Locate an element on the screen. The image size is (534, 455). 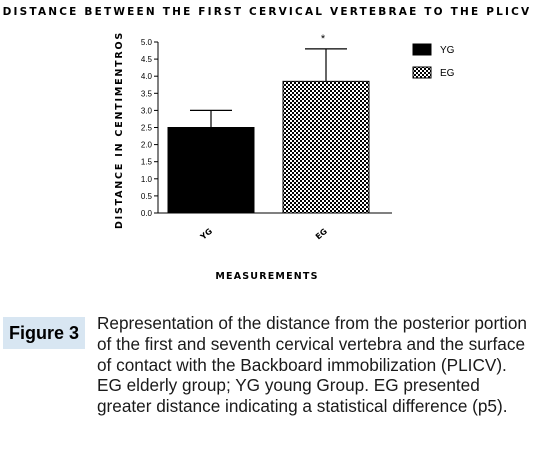
y-tick-label: 1.0 is located at coordinates (147, 179).